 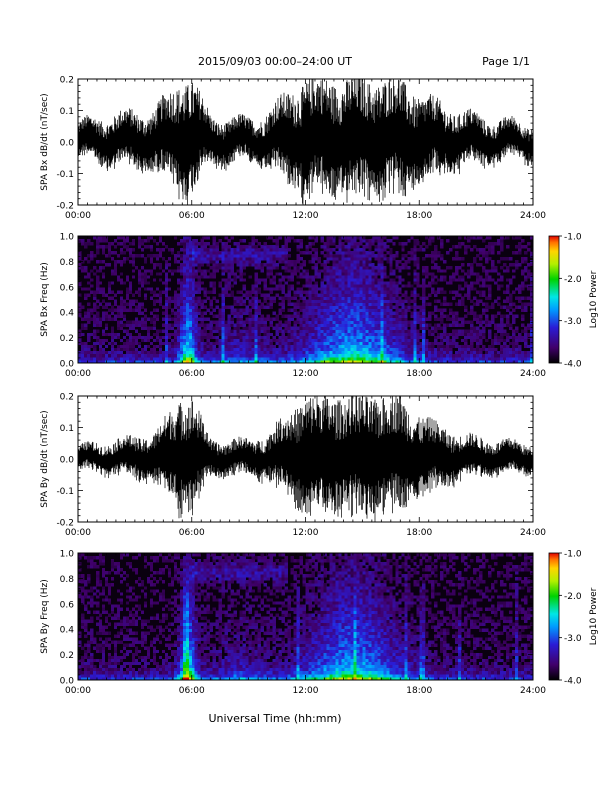 I want to click on page-number: Page 1/1, so click(x=506, y=61).